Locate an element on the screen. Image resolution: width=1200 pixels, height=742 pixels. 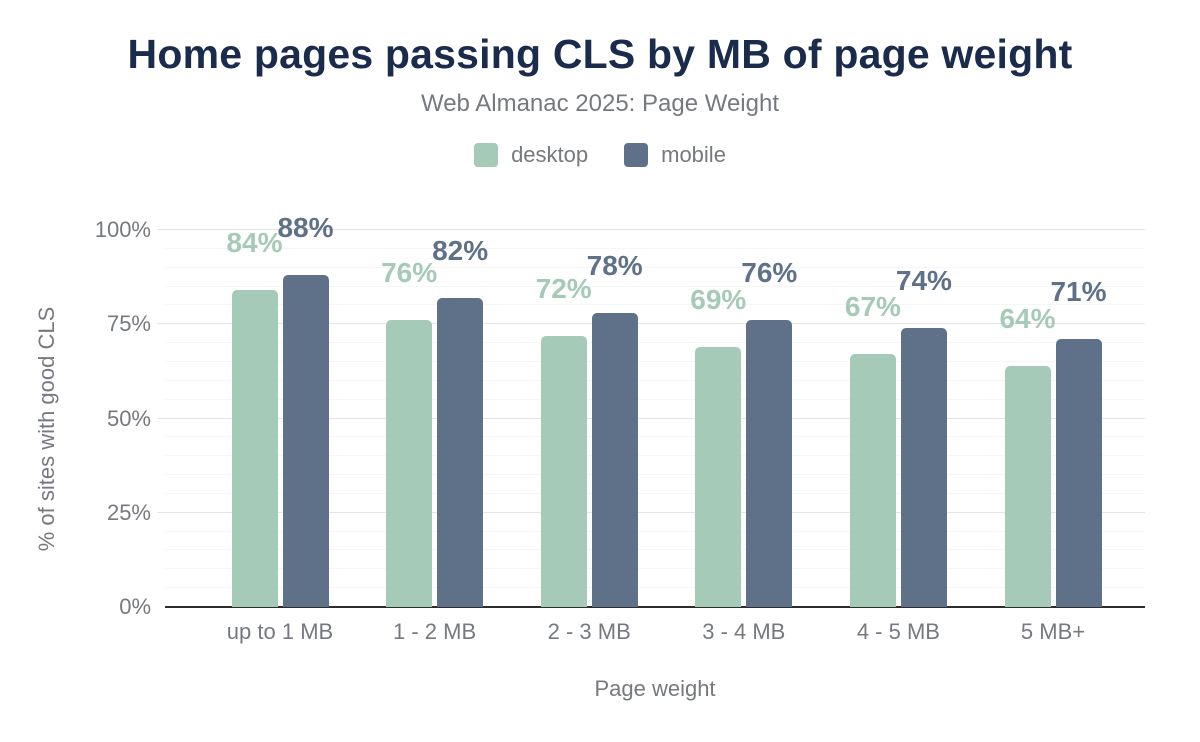
data-label-desktop: 69% is located at coordinates (718, 299).